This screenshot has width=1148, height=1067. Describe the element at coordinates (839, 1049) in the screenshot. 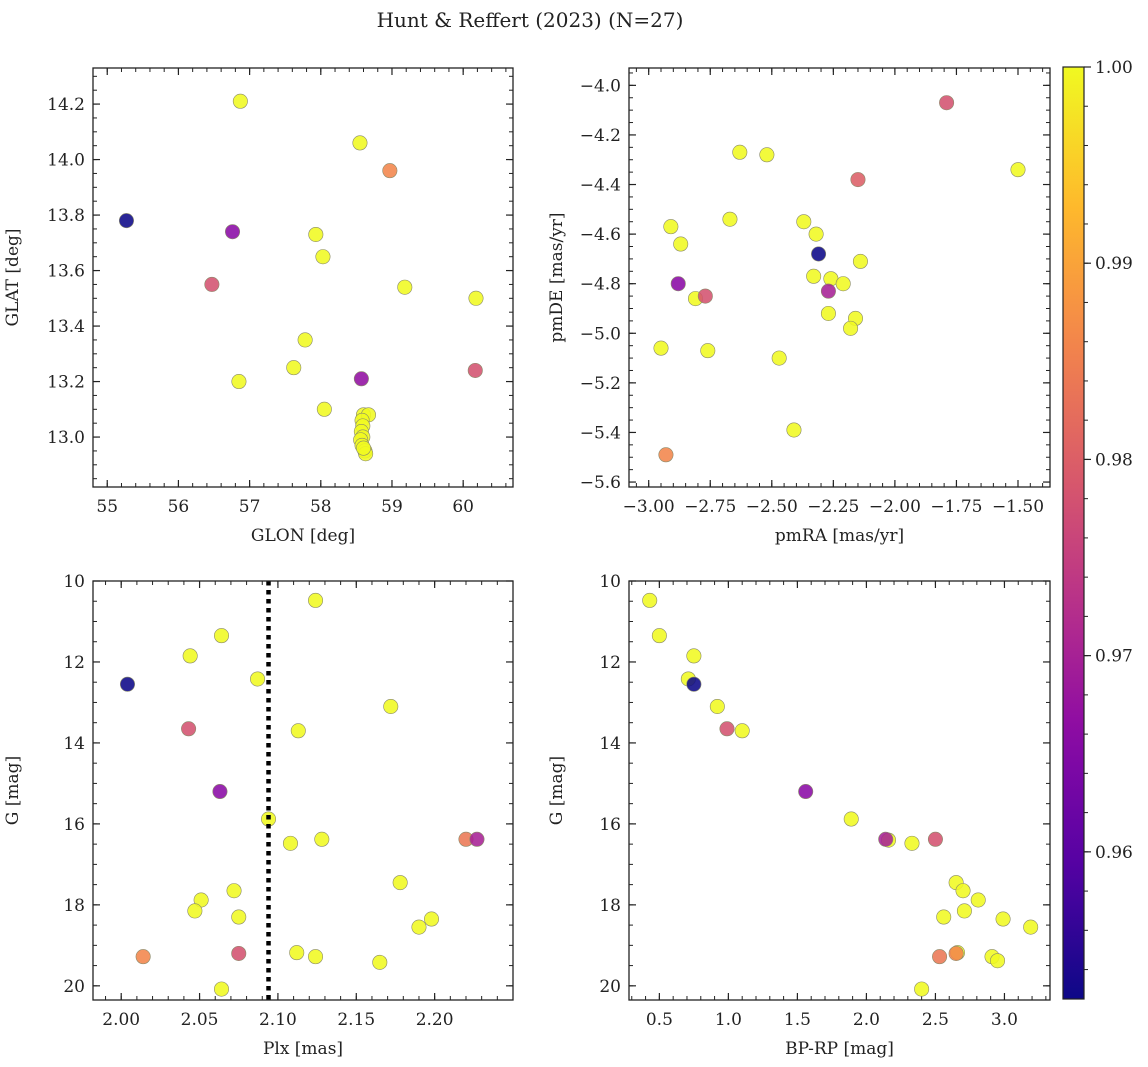

I see `x-axis-label: BP-RP [mag]` at that location.